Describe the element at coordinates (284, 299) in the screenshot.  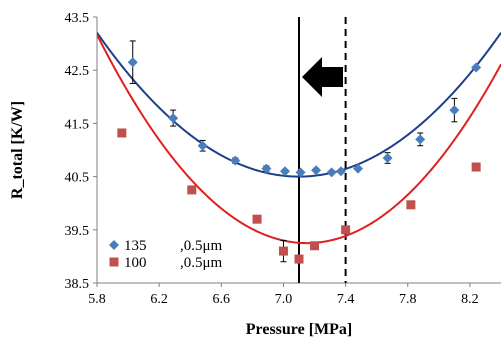
I see `x-tick-label: 7.0` at that location.